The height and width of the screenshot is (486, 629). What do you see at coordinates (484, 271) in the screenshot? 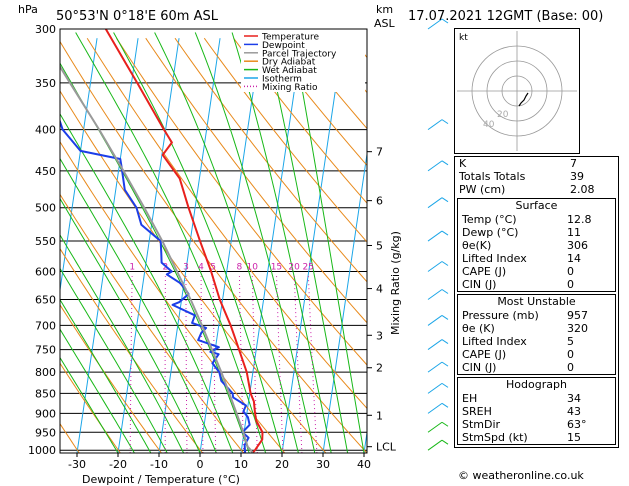
I see `surface-key: CAPE (J)` at bounding box center [484, 271].